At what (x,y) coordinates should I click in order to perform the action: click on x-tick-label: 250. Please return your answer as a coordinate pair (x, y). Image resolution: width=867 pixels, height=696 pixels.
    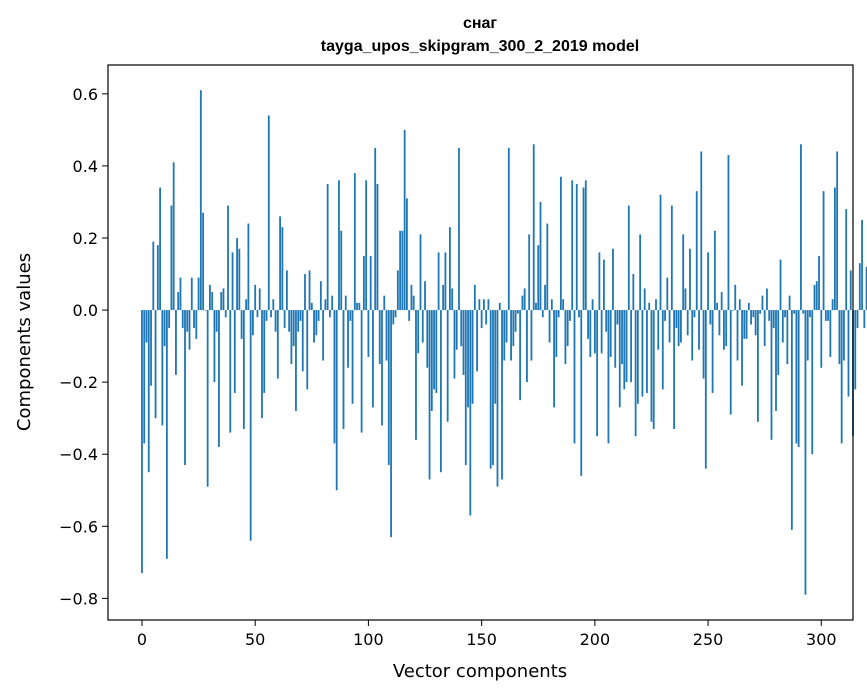
    Looking at the image, I should click on (708, 639).